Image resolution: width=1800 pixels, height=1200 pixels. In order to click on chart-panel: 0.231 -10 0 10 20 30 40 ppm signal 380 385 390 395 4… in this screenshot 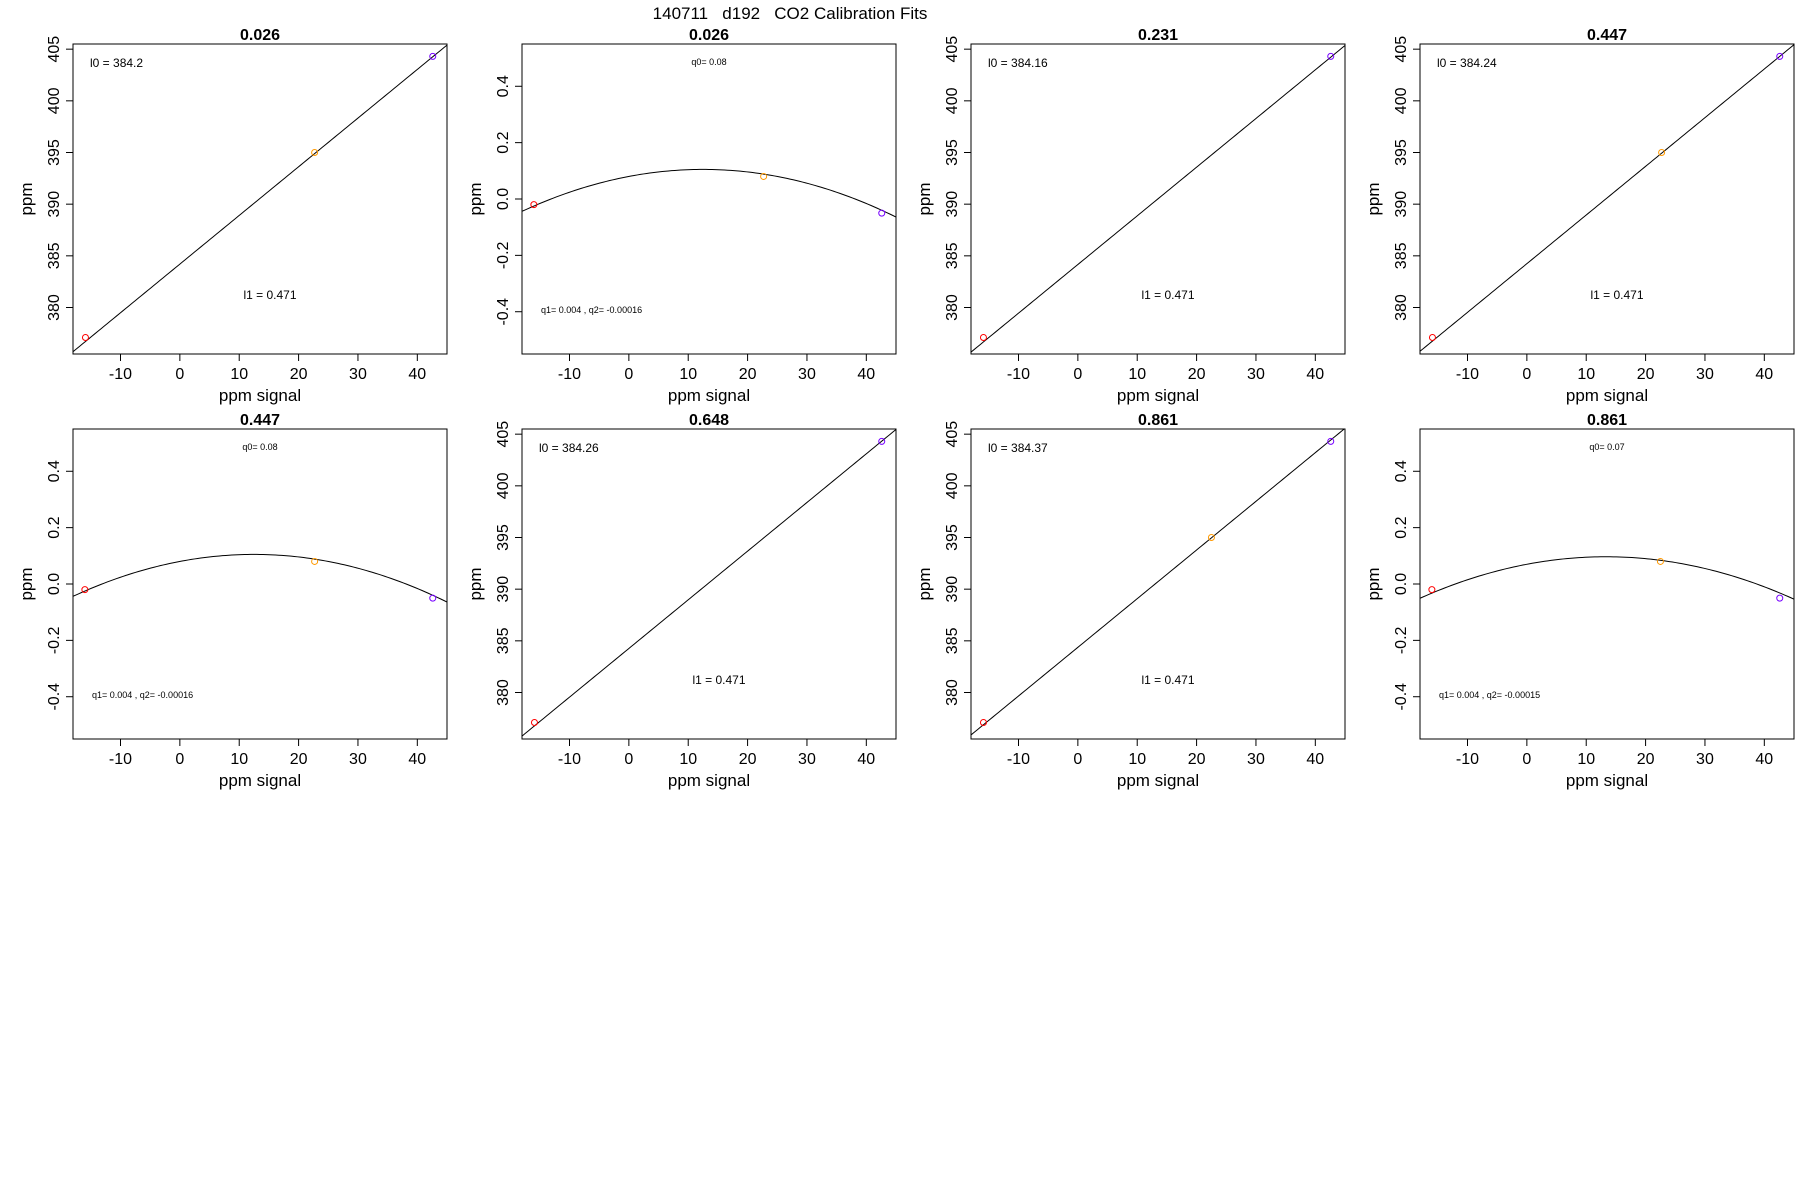, I will do `click(1130, 216)`.